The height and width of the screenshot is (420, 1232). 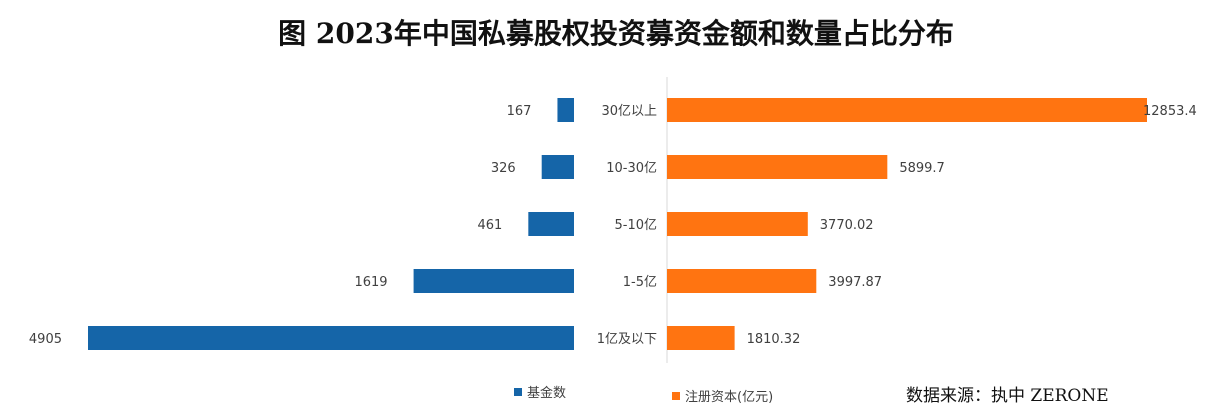 I want to click on left-value-label-1: 326, so click(x=503, y=168).